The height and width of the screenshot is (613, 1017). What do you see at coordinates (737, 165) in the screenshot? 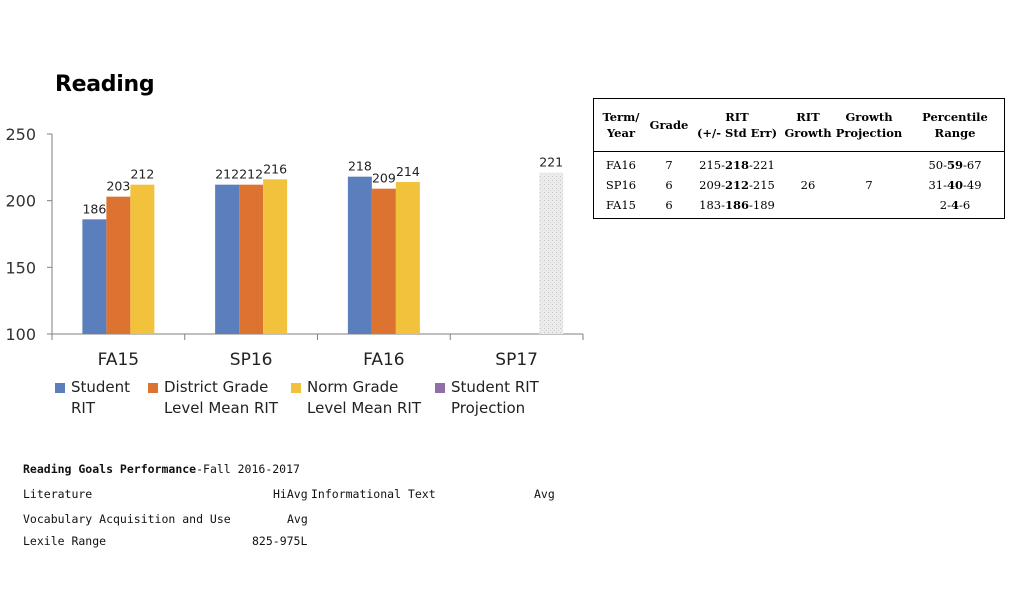
I see `cell-rit: 215-218-221` at bounding box center [737, 165].